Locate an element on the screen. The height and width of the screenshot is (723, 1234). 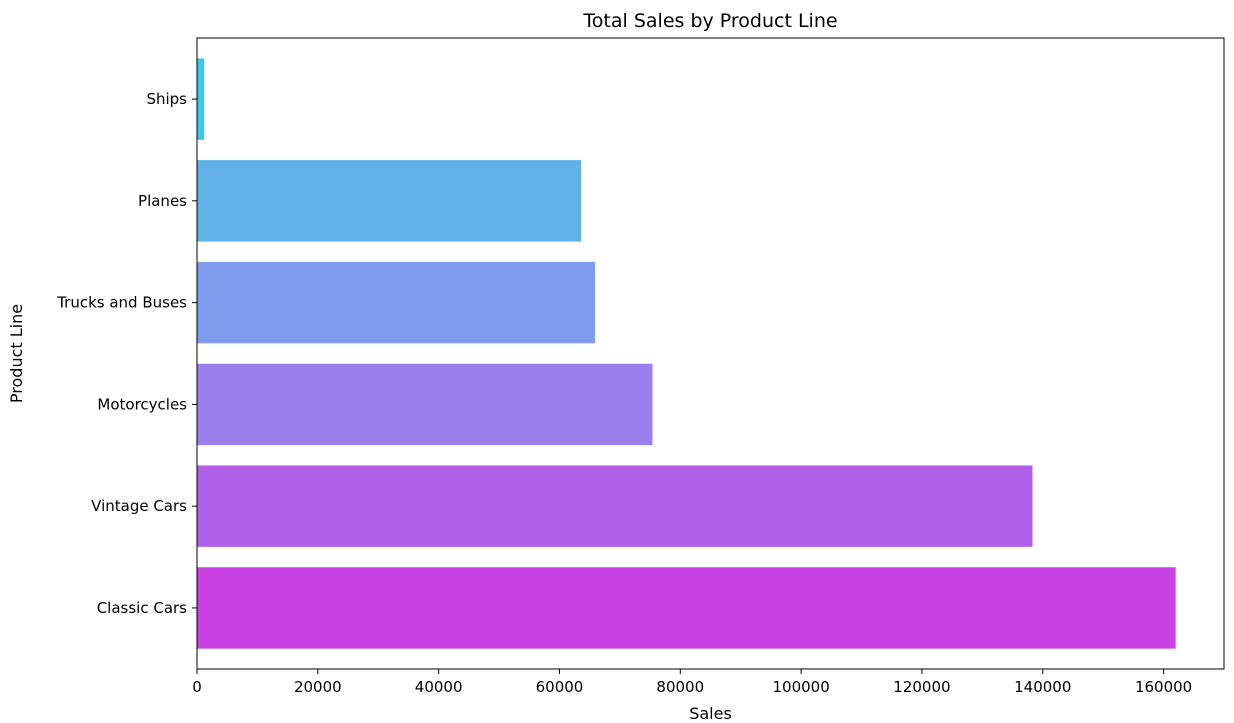
bar-ships is located at coordinates (201, 99).